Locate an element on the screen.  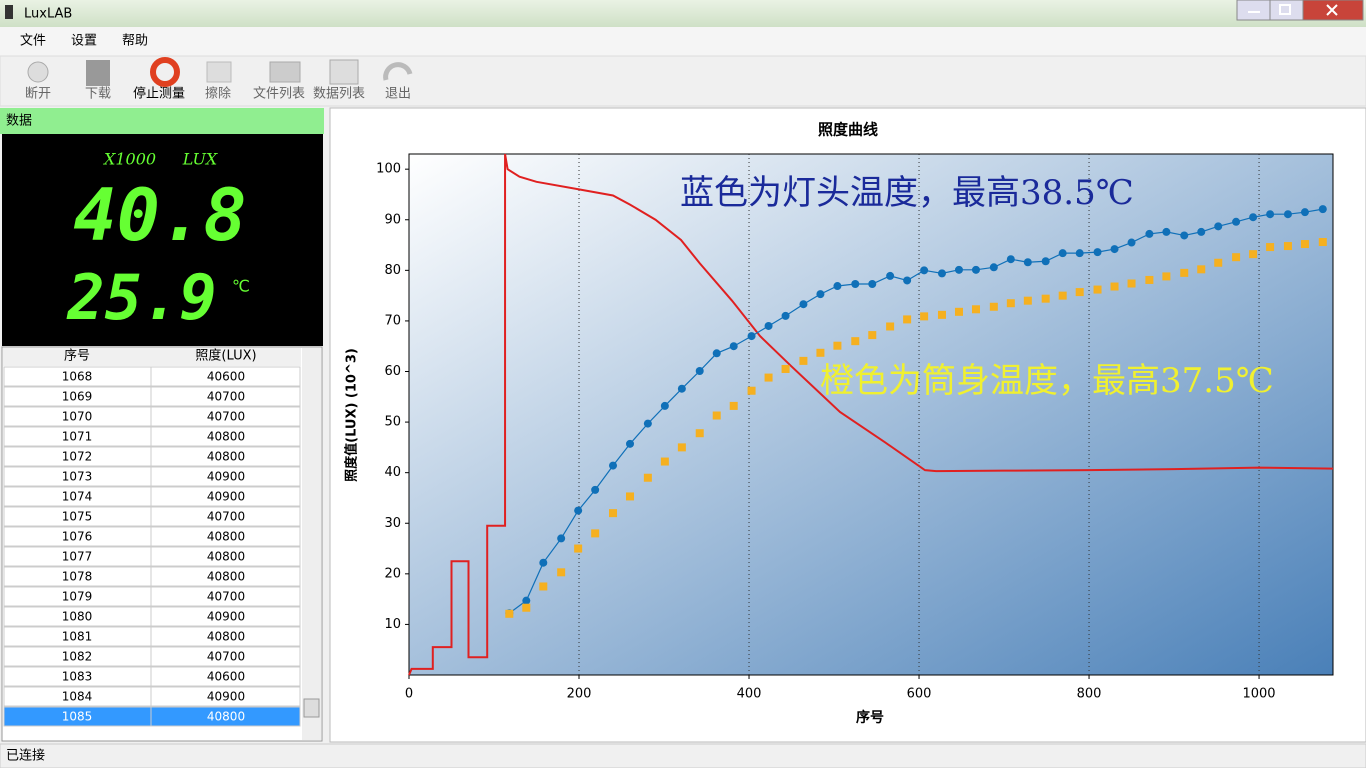
table-cell: 1075 is located at coordinates (77, 517).